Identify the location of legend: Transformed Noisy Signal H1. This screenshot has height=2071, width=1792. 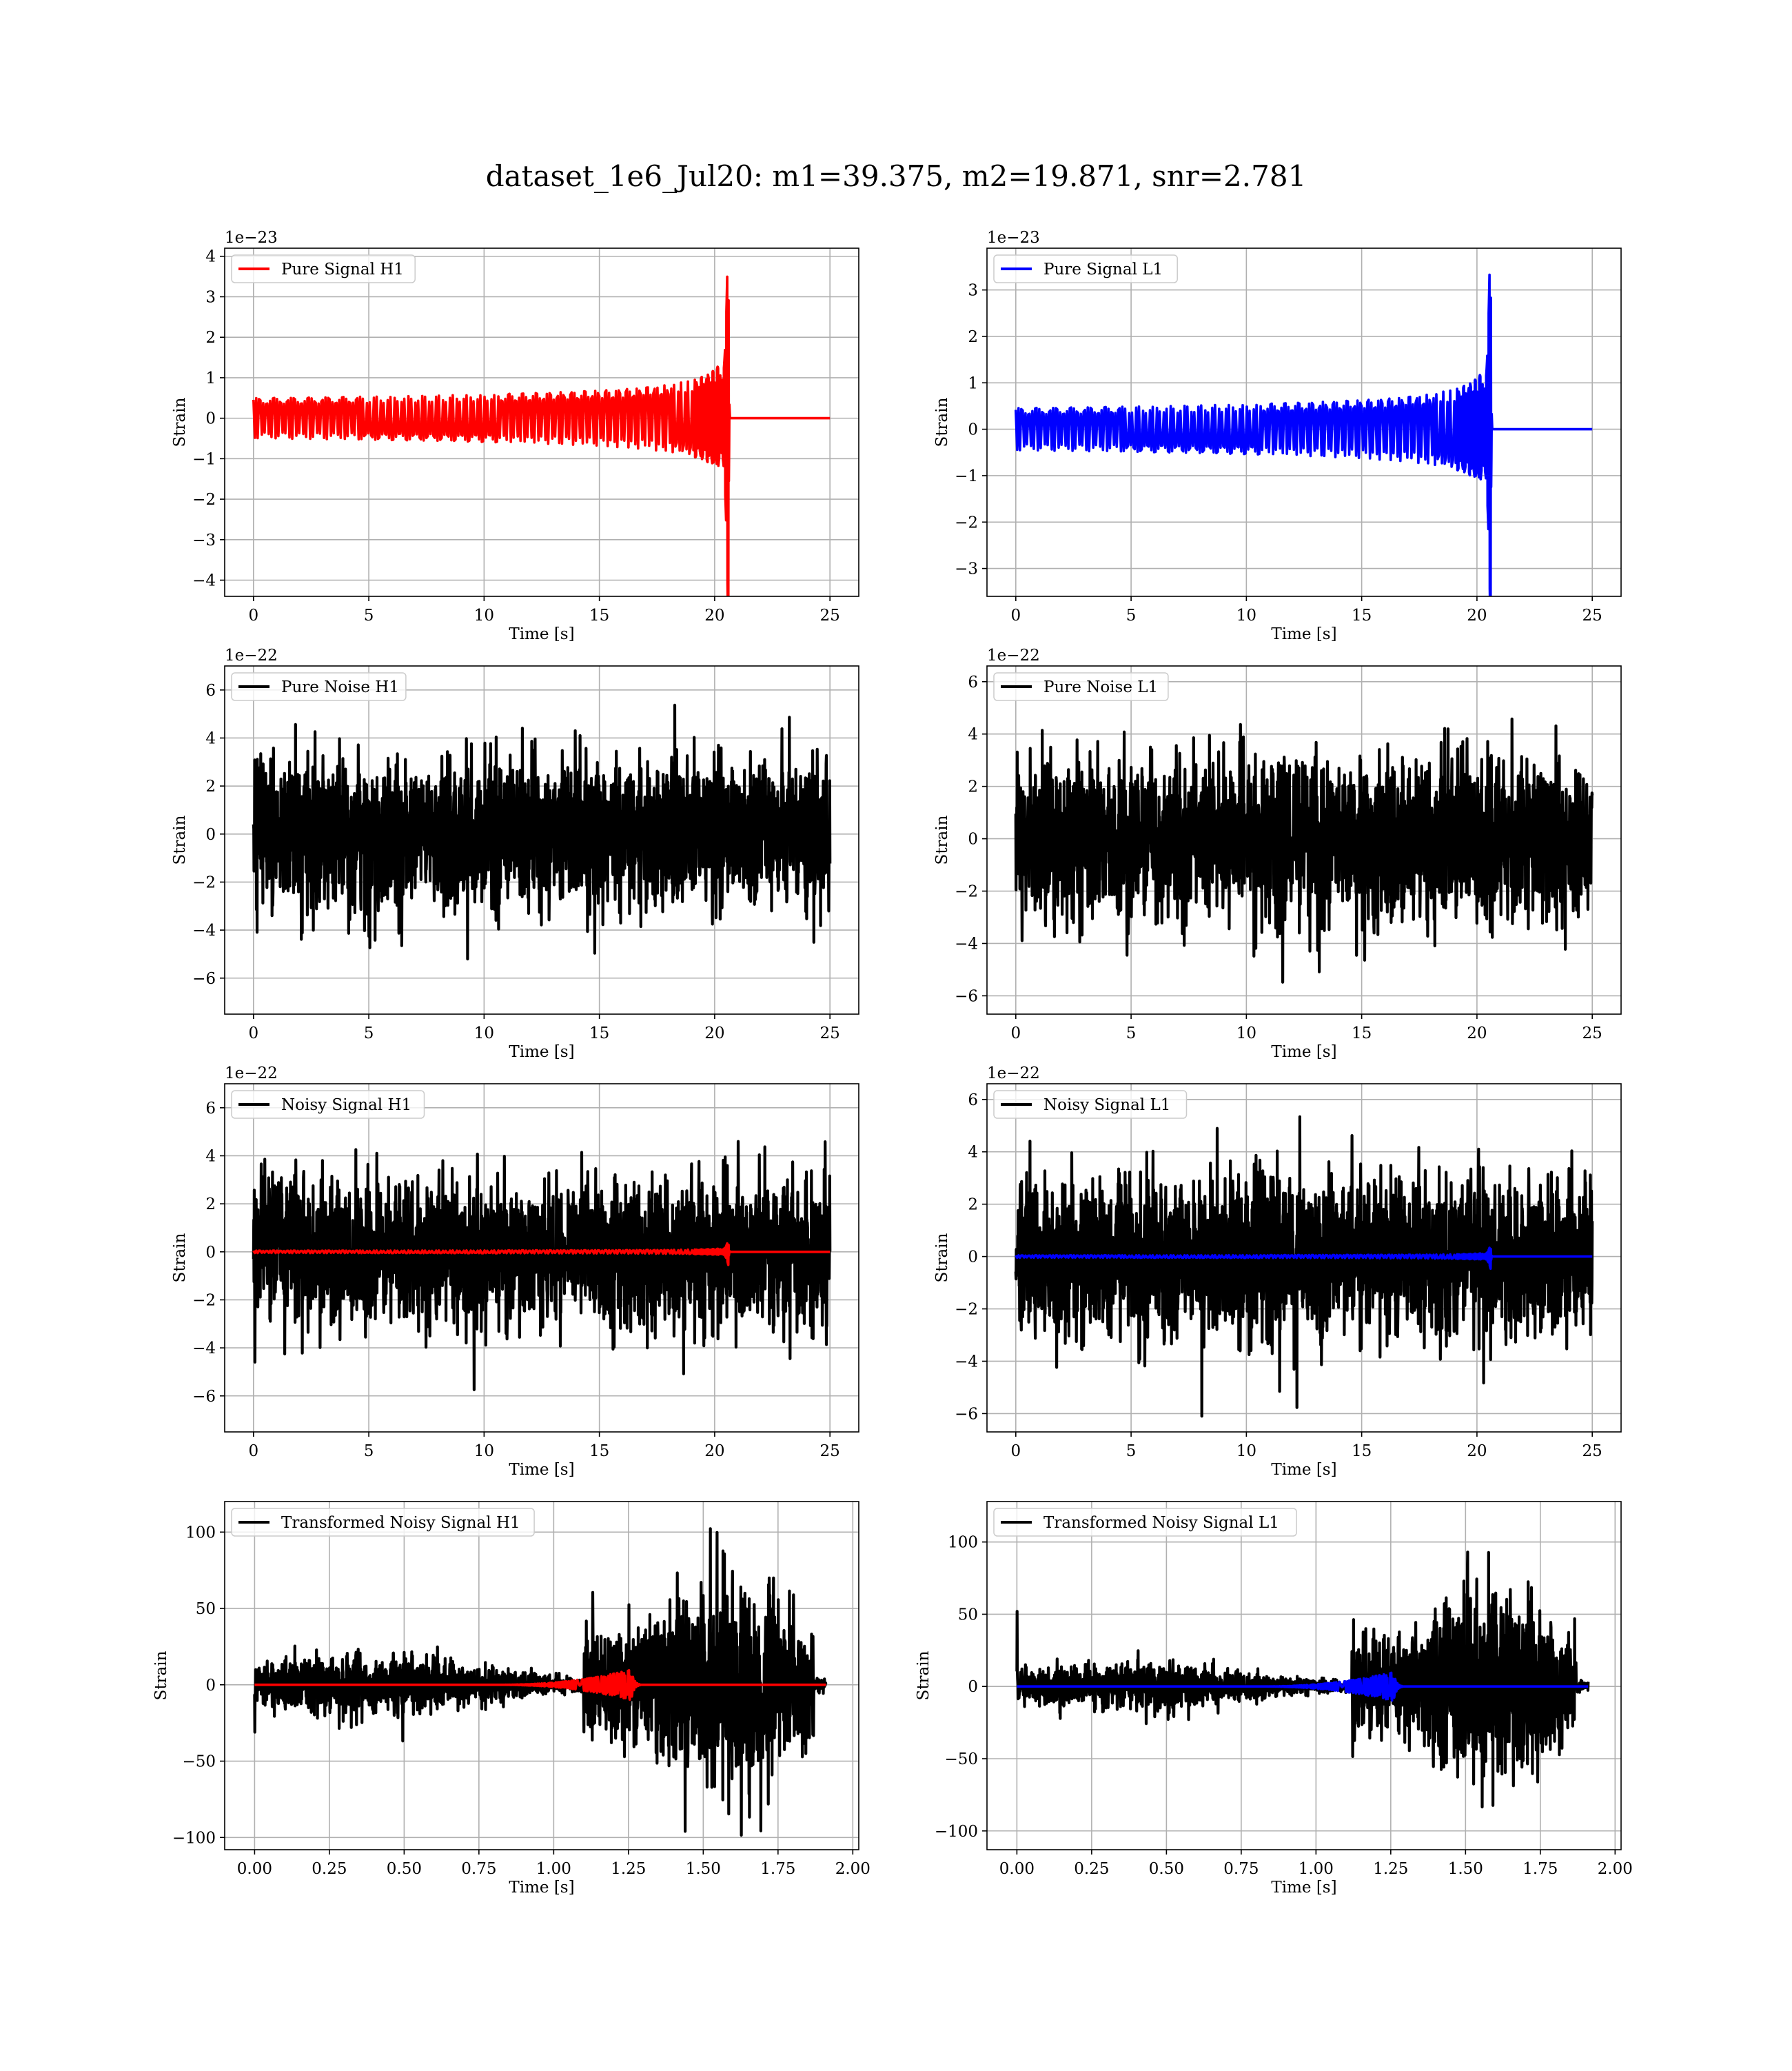
(383, 1522).